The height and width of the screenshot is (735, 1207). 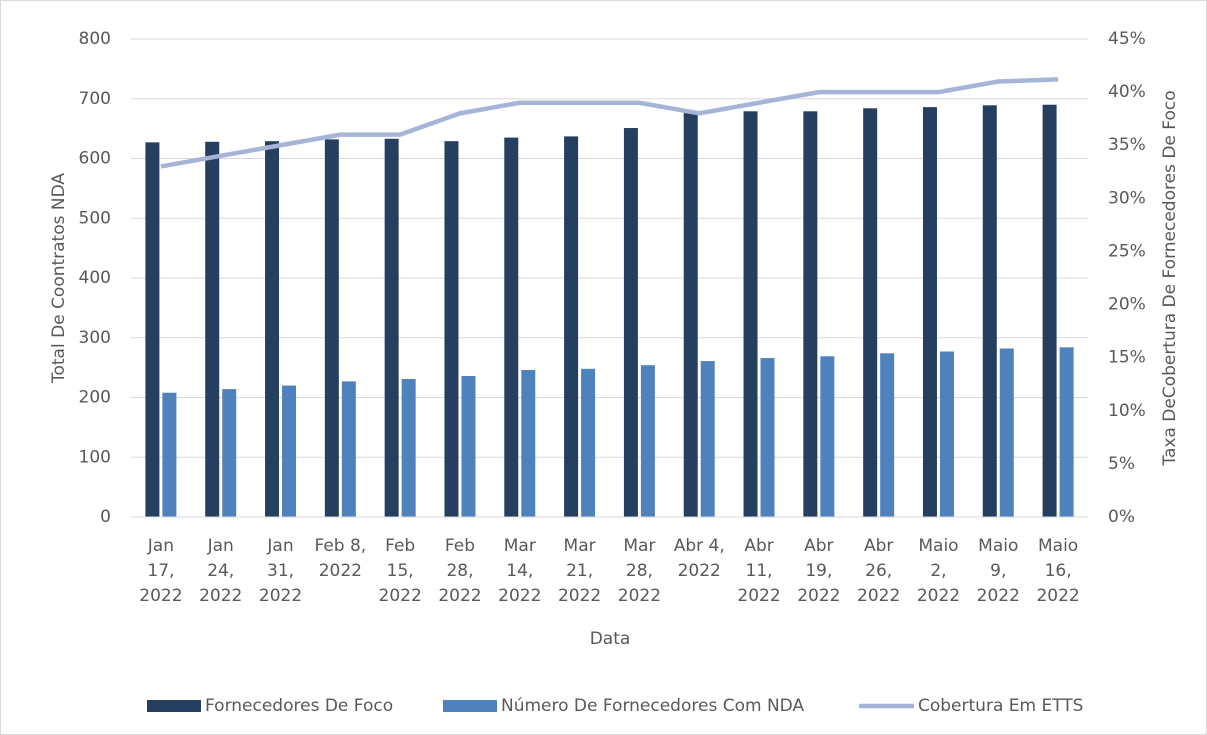 What do you see at coordinates (95, 338) in the screenshot?
I see `y-tick-label: 300` at bounding box center [95, 338].